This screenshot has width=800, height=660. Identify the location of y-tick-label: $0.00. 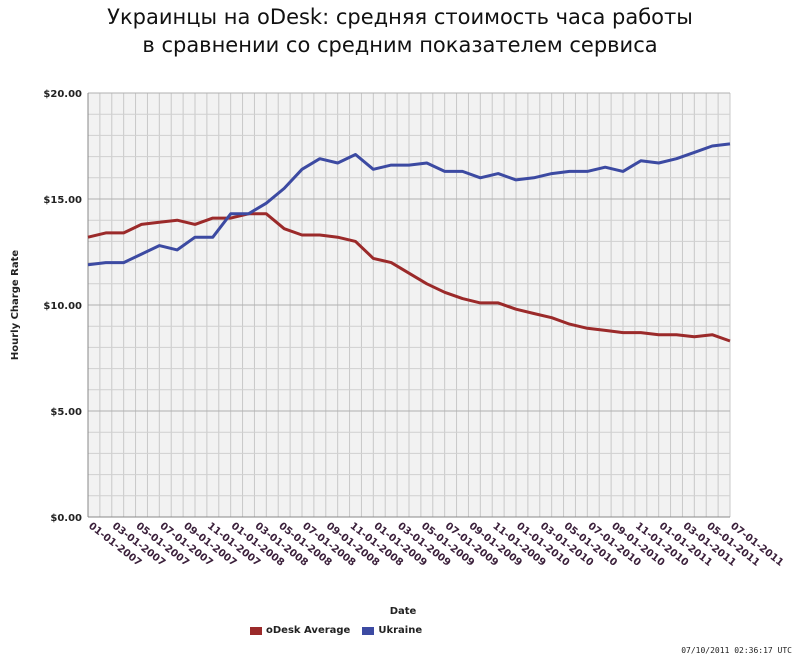
(66, 518).